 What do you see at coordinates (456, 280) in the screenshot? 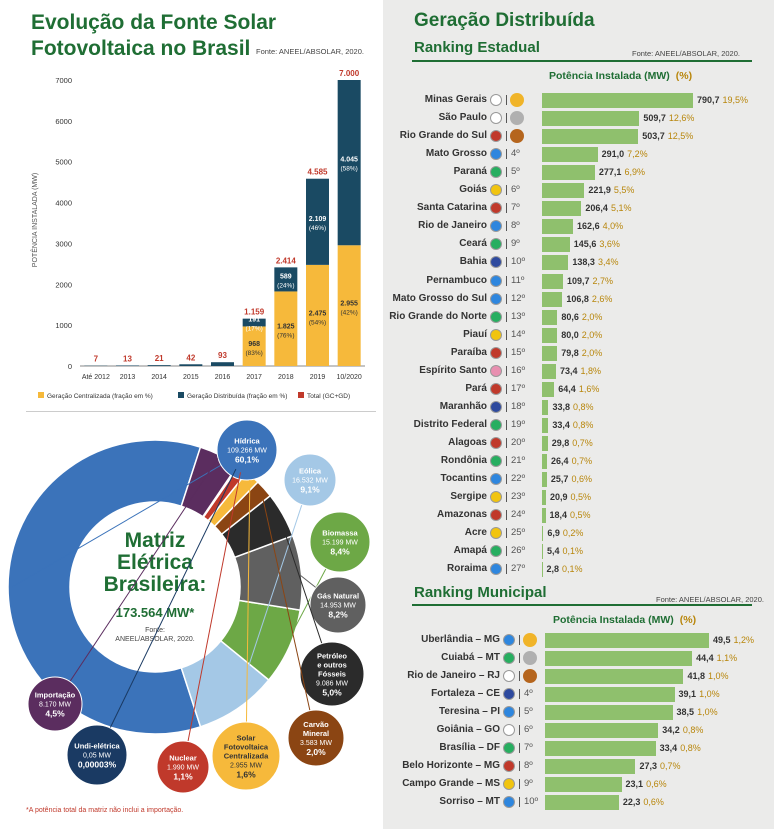
I see `ranking-name: Pernambuco` at bounding box center [456, 280].